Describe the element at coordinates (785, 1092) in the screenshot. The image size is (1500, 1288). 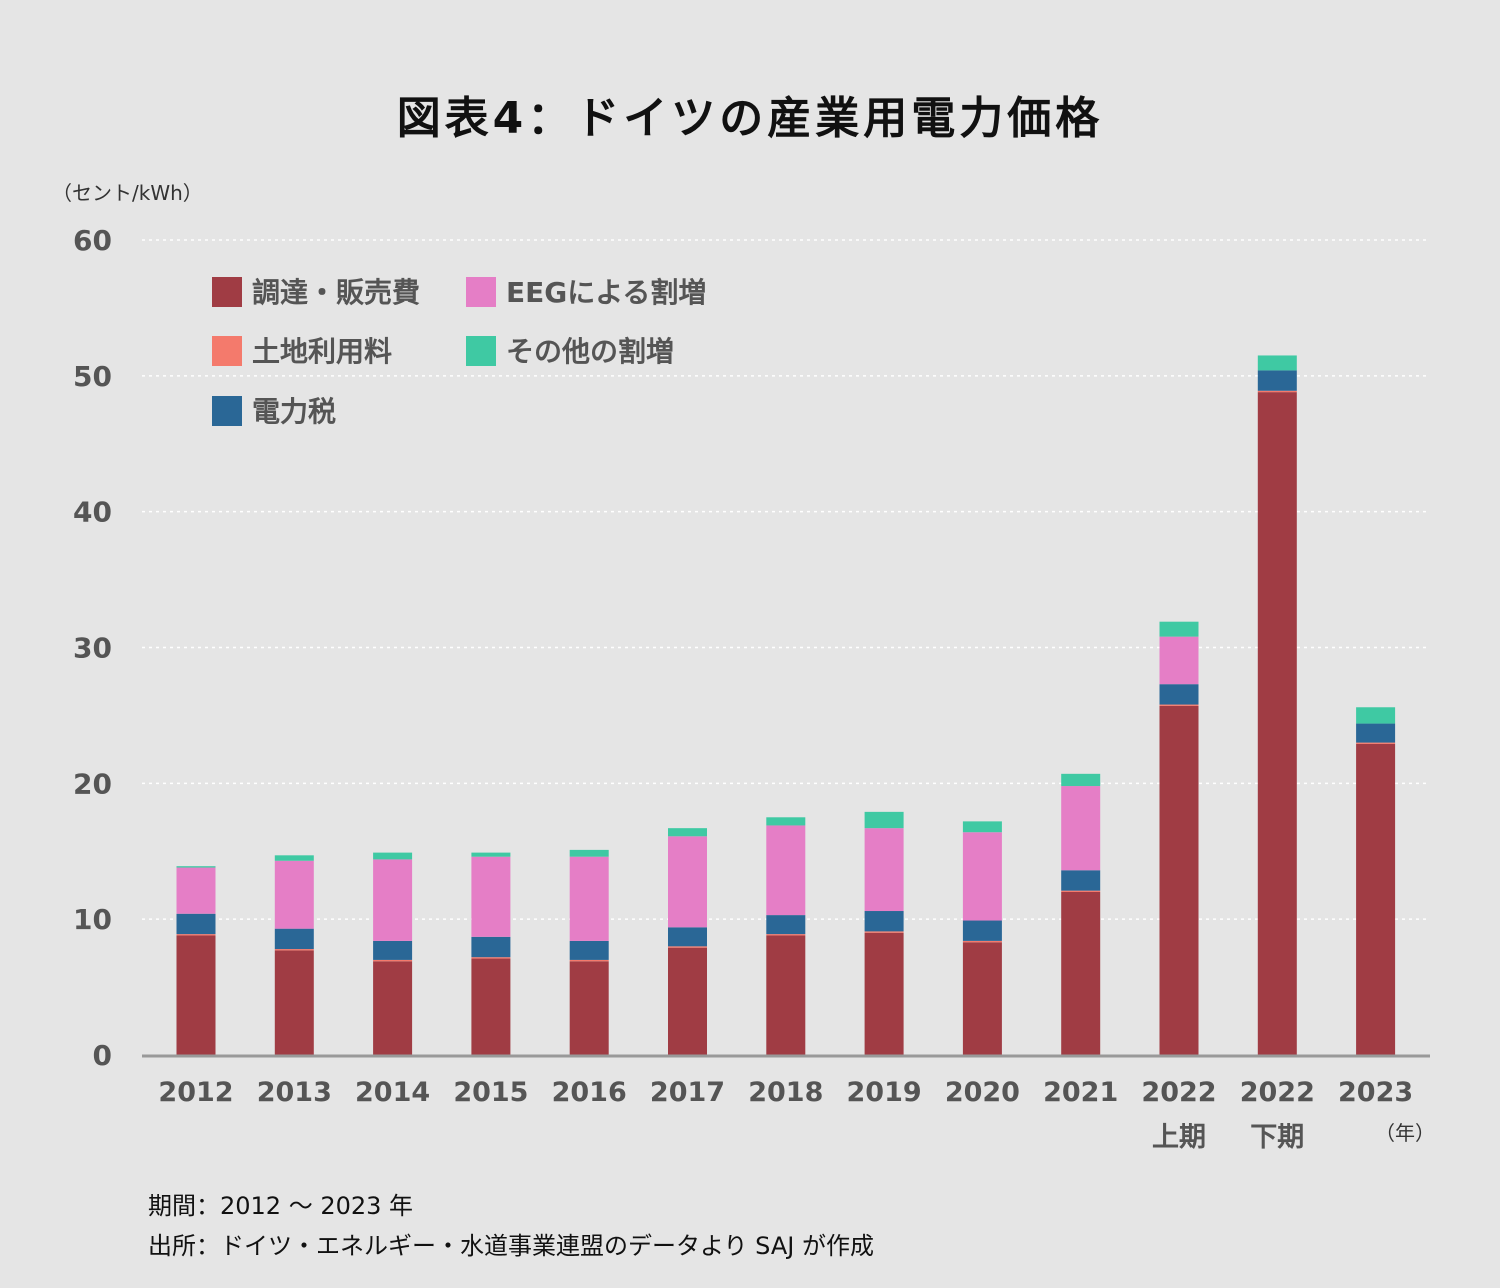
I see `x-tick-label: 2018` at that location.